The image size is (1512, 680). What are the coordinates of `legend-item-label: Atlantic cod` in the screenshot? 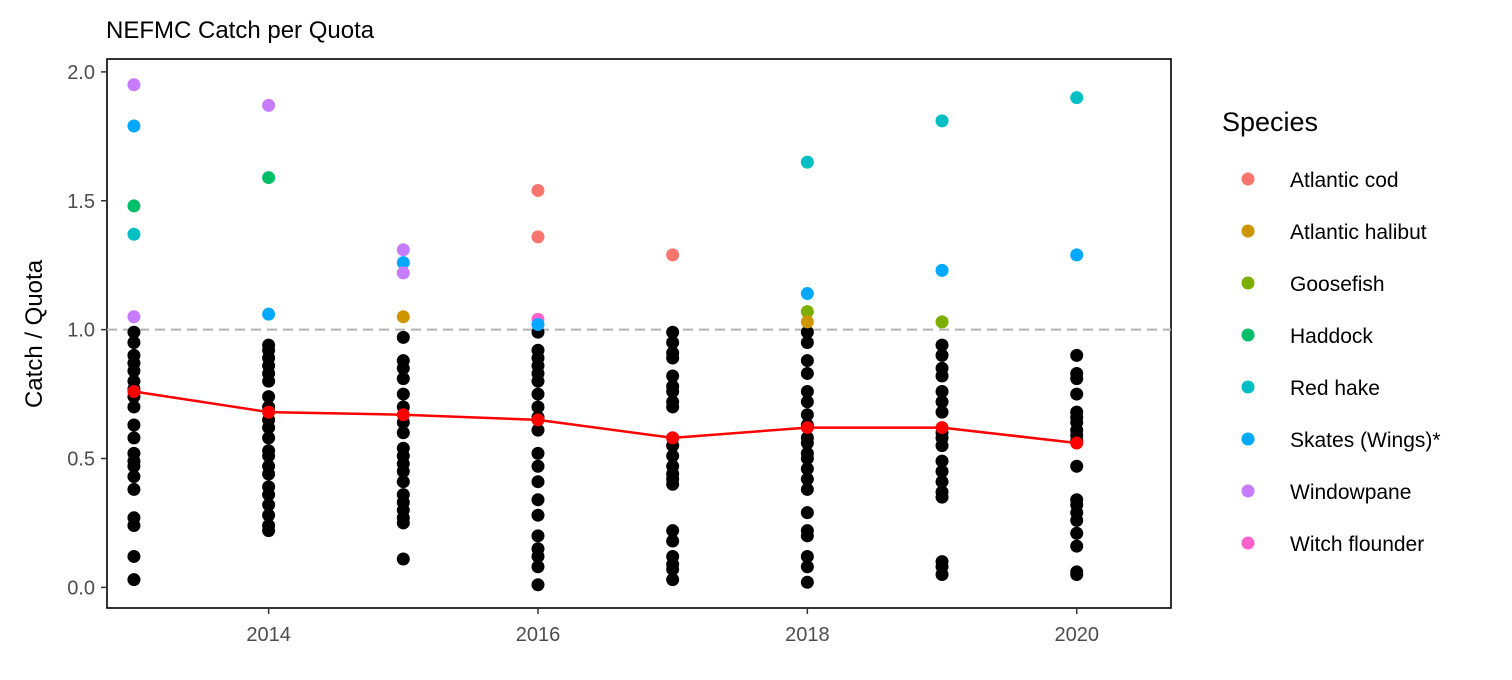 It's located at (1344, 180).